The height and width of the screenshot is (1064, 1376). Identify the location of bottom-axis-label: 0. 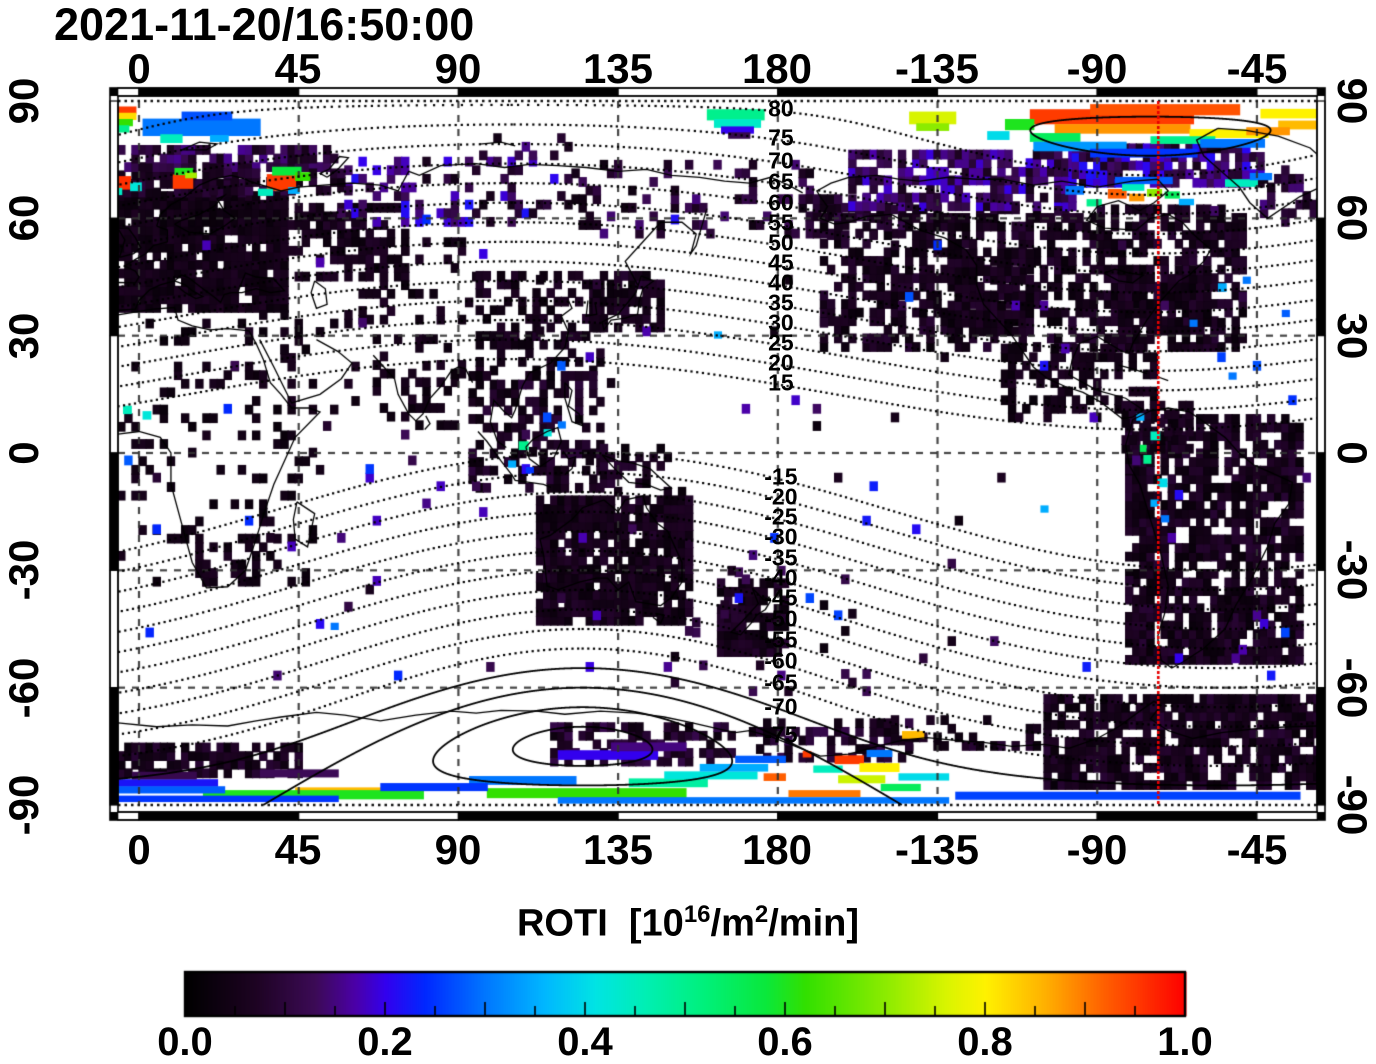
(139, 849).